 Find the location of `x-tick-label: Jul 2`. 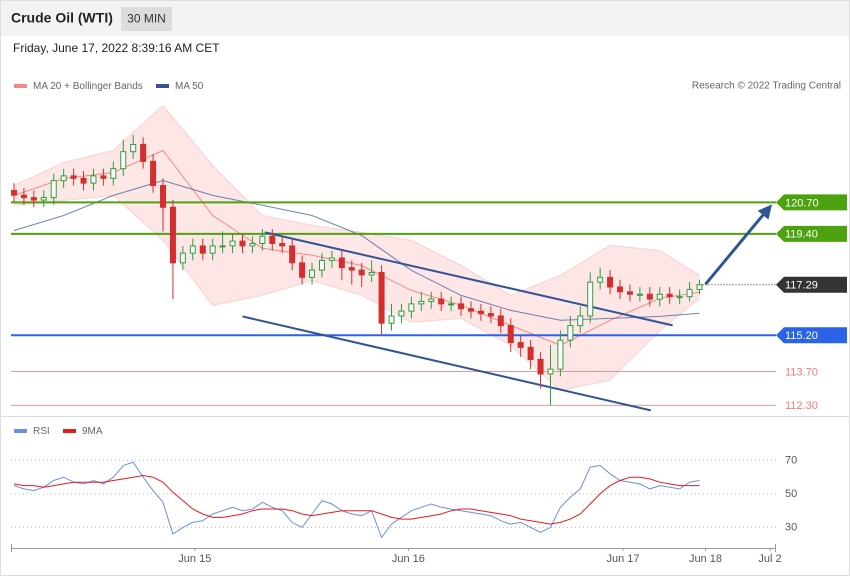

x-tick-label: Jul 2 is located at coordinates (769, 559).